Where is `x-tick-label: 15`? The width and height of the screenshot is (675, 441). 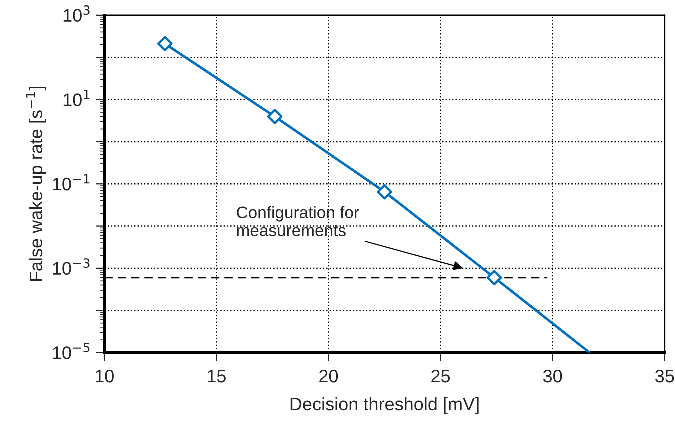
x-tick-label: 15 is located at coordinates (217, 376).